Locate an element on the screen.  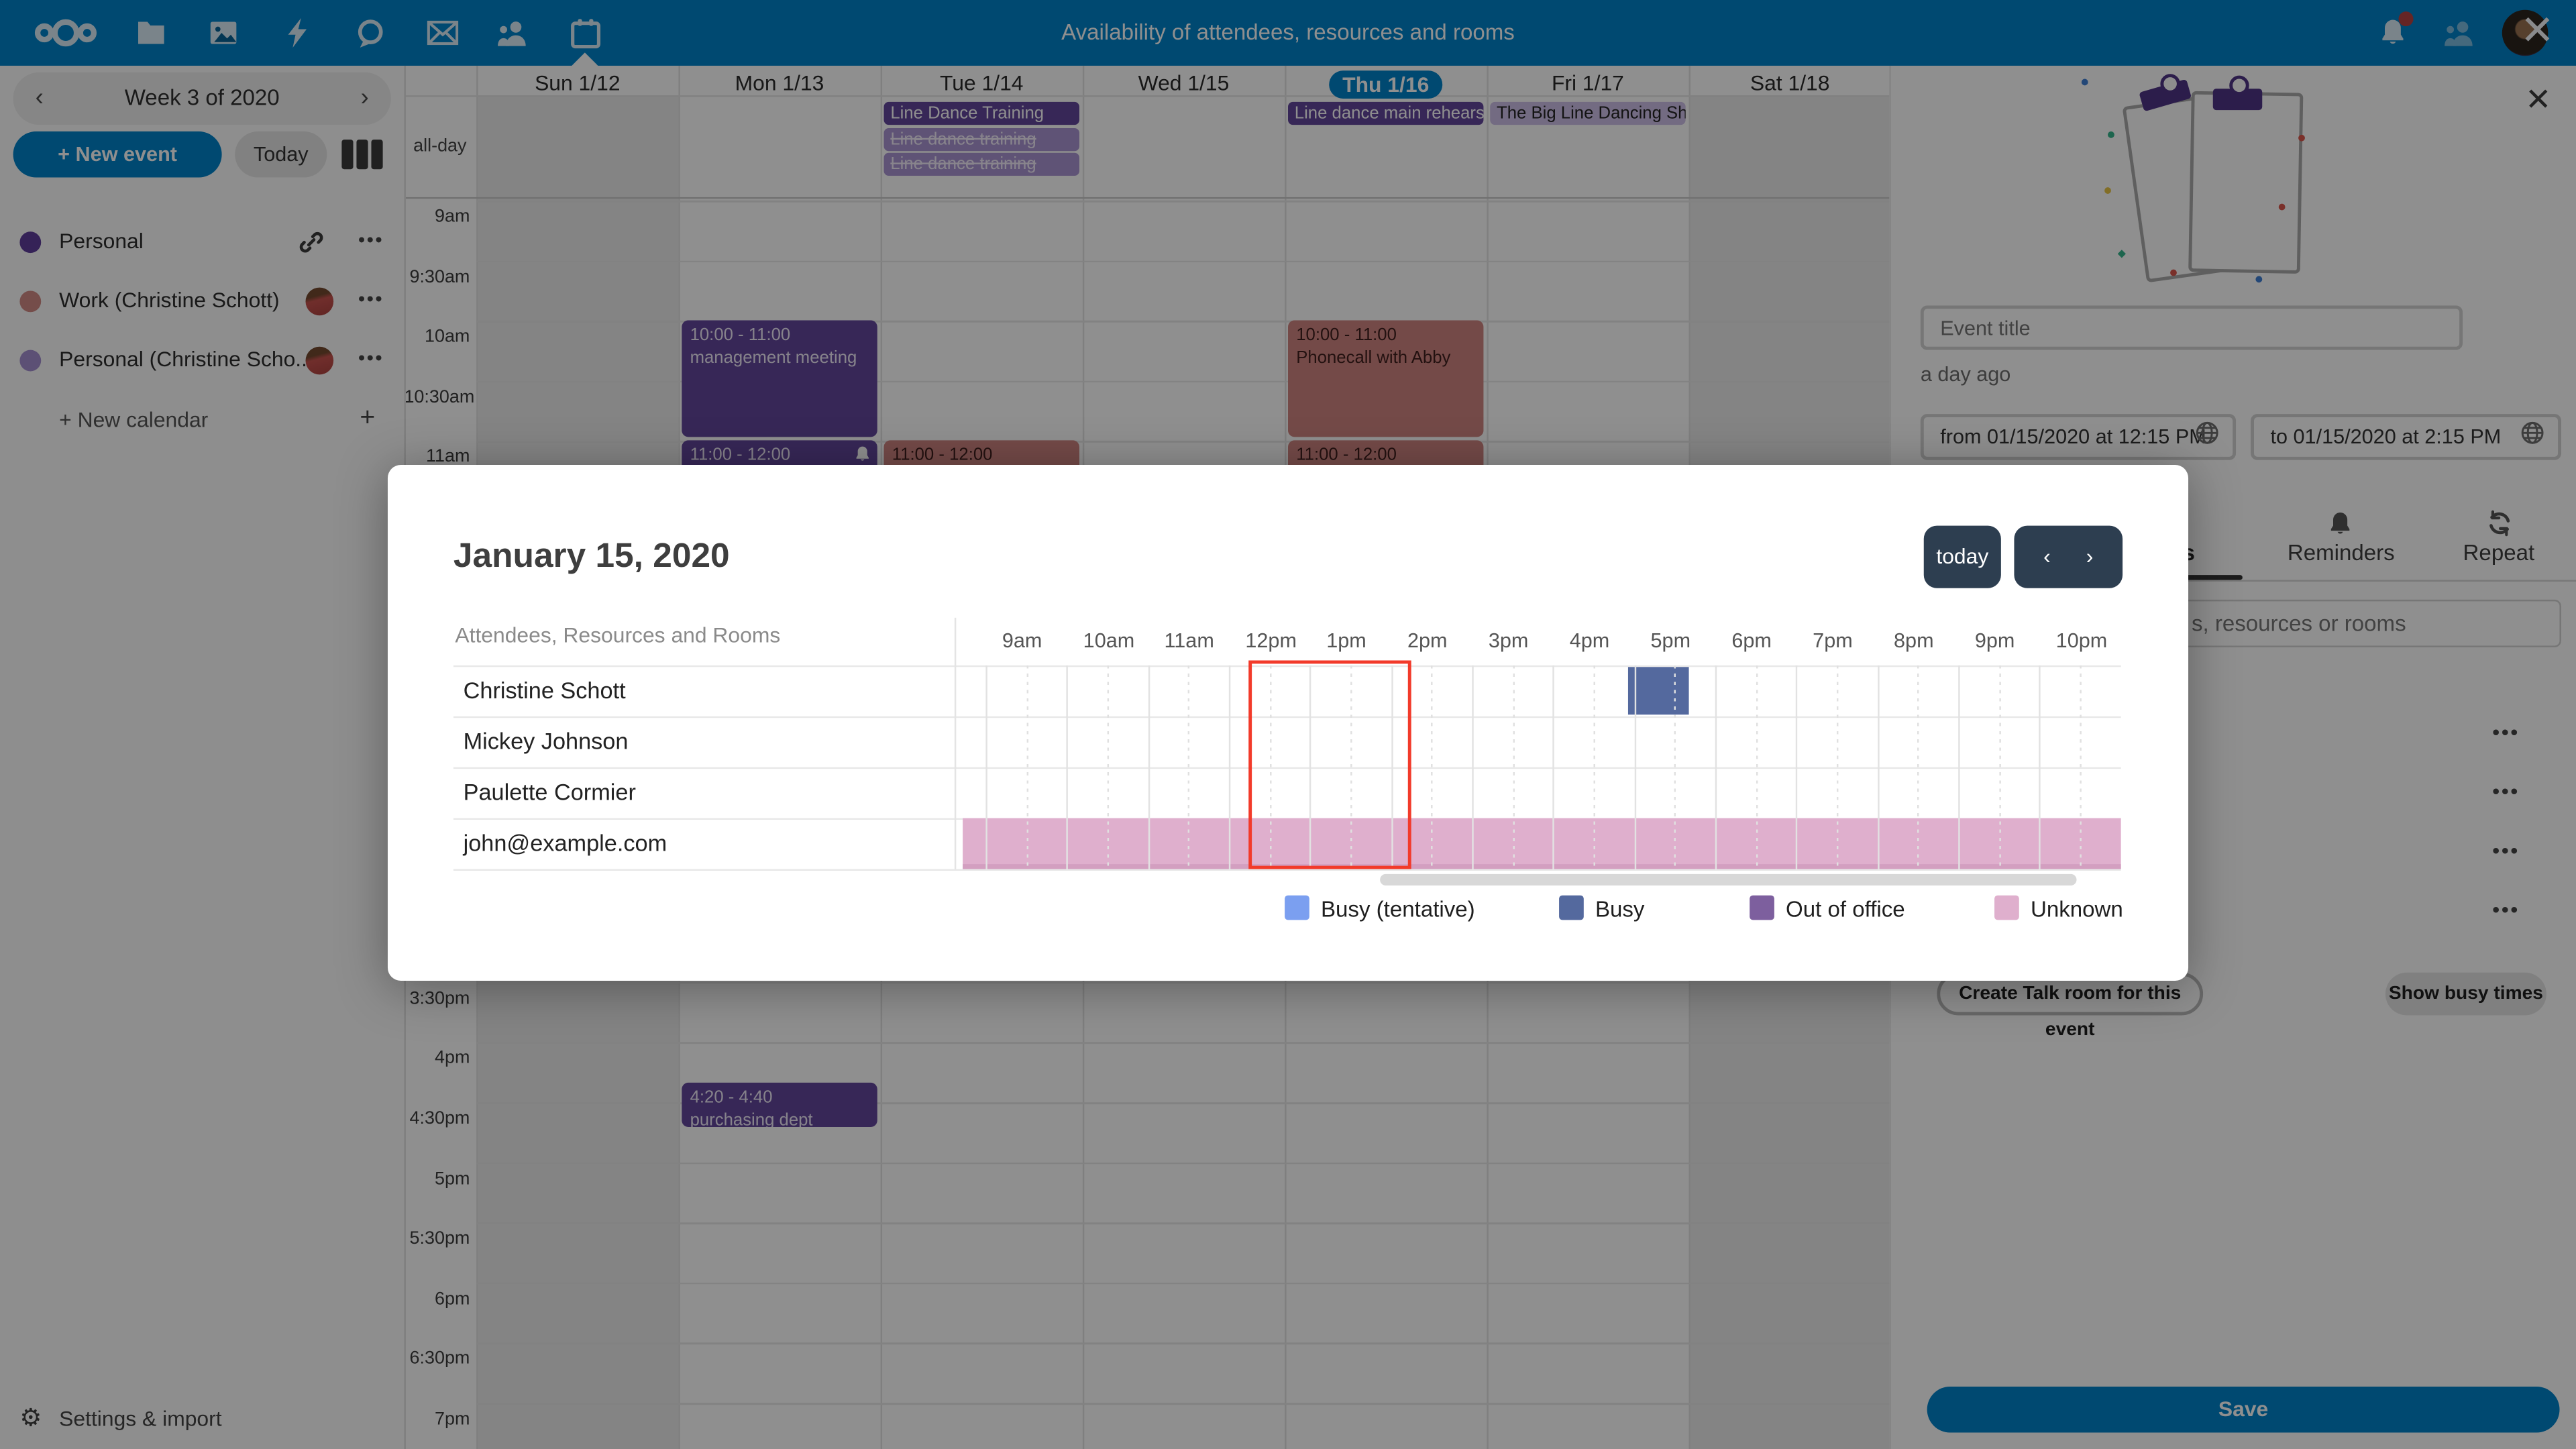
owner-avatar is located at coordinates (319, 301).